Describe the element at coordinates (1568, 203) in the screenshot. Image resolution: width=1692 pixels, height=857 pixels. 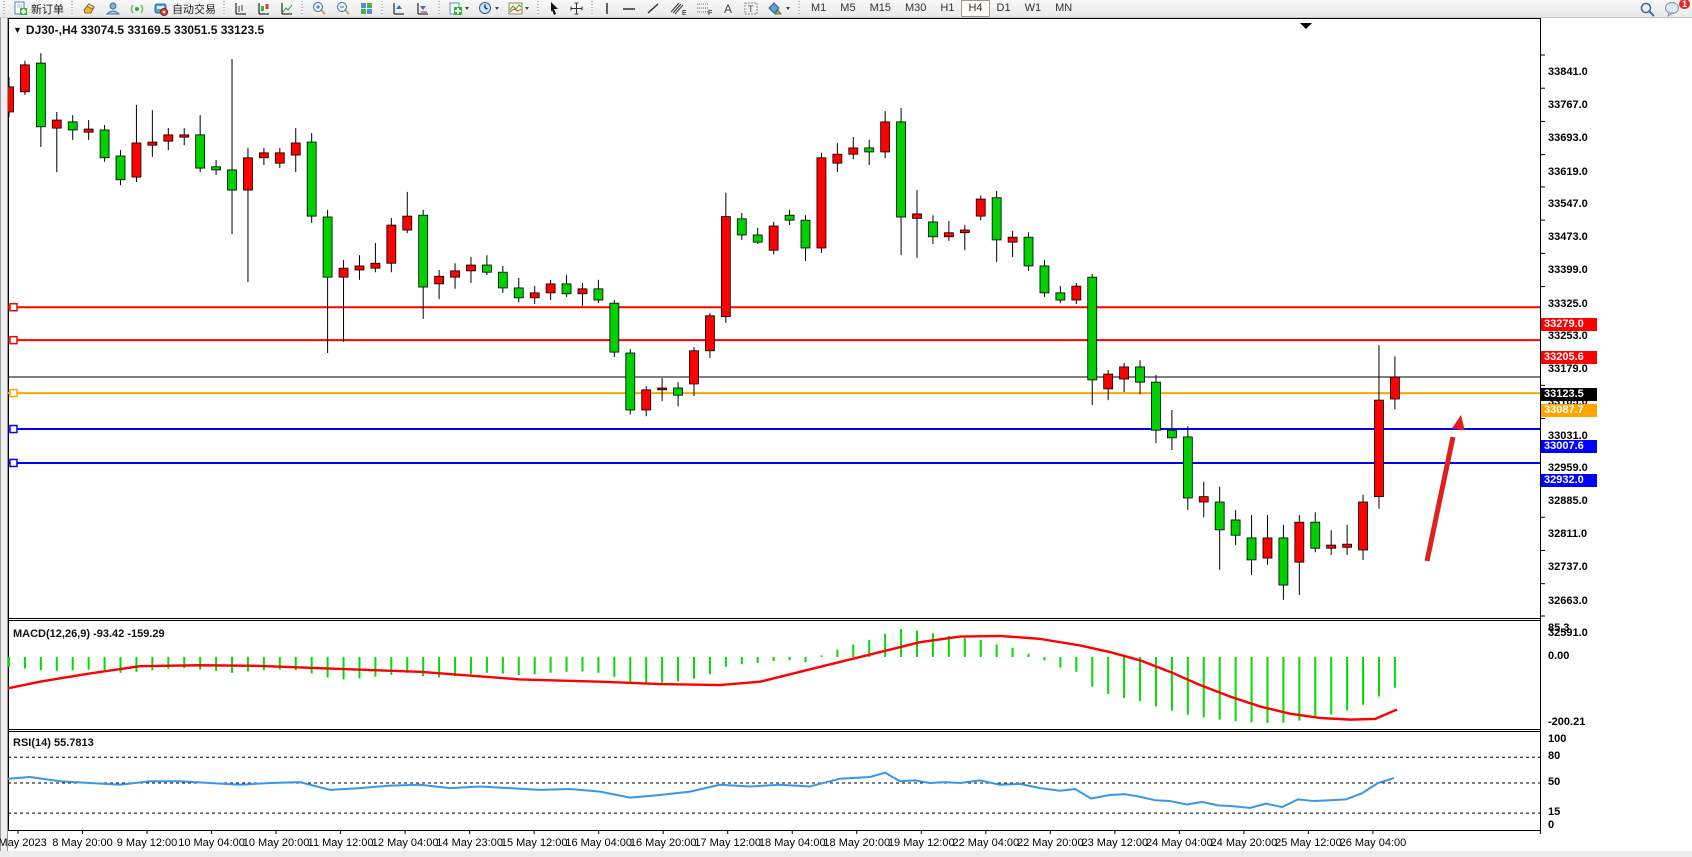
I see `price-axis-label: 33547.0` at that location.